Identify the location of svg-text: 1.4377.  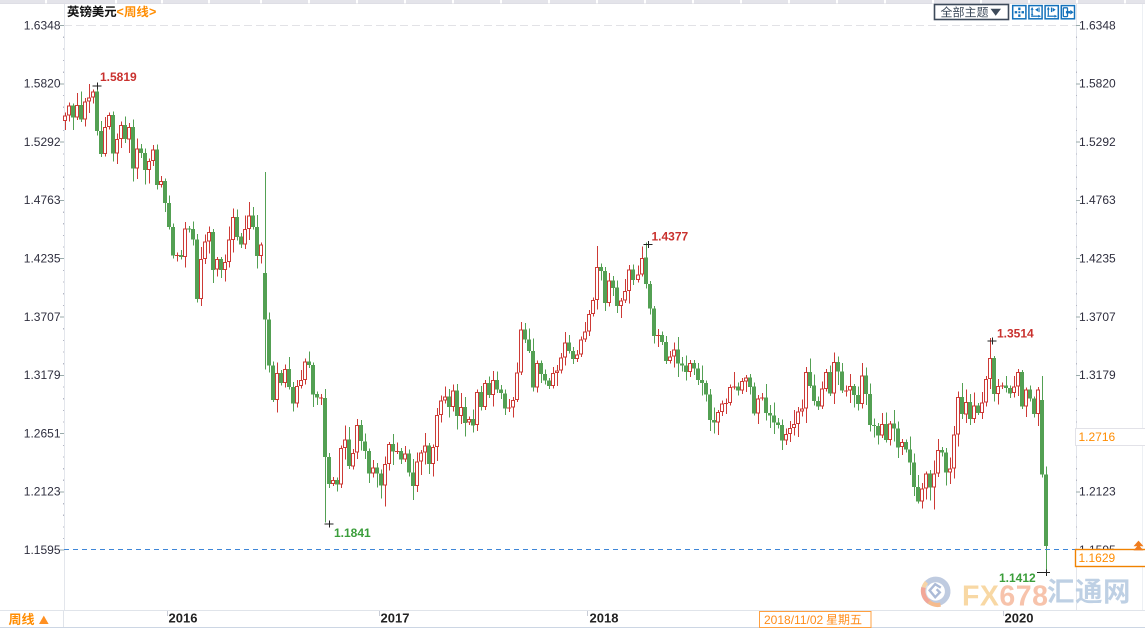
(670, 236).